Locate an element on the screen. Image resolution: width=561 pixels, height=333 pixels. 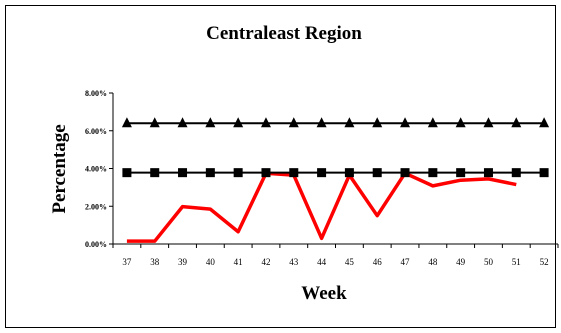
x-tick-label: 49 is located at coordinates (461, 262).